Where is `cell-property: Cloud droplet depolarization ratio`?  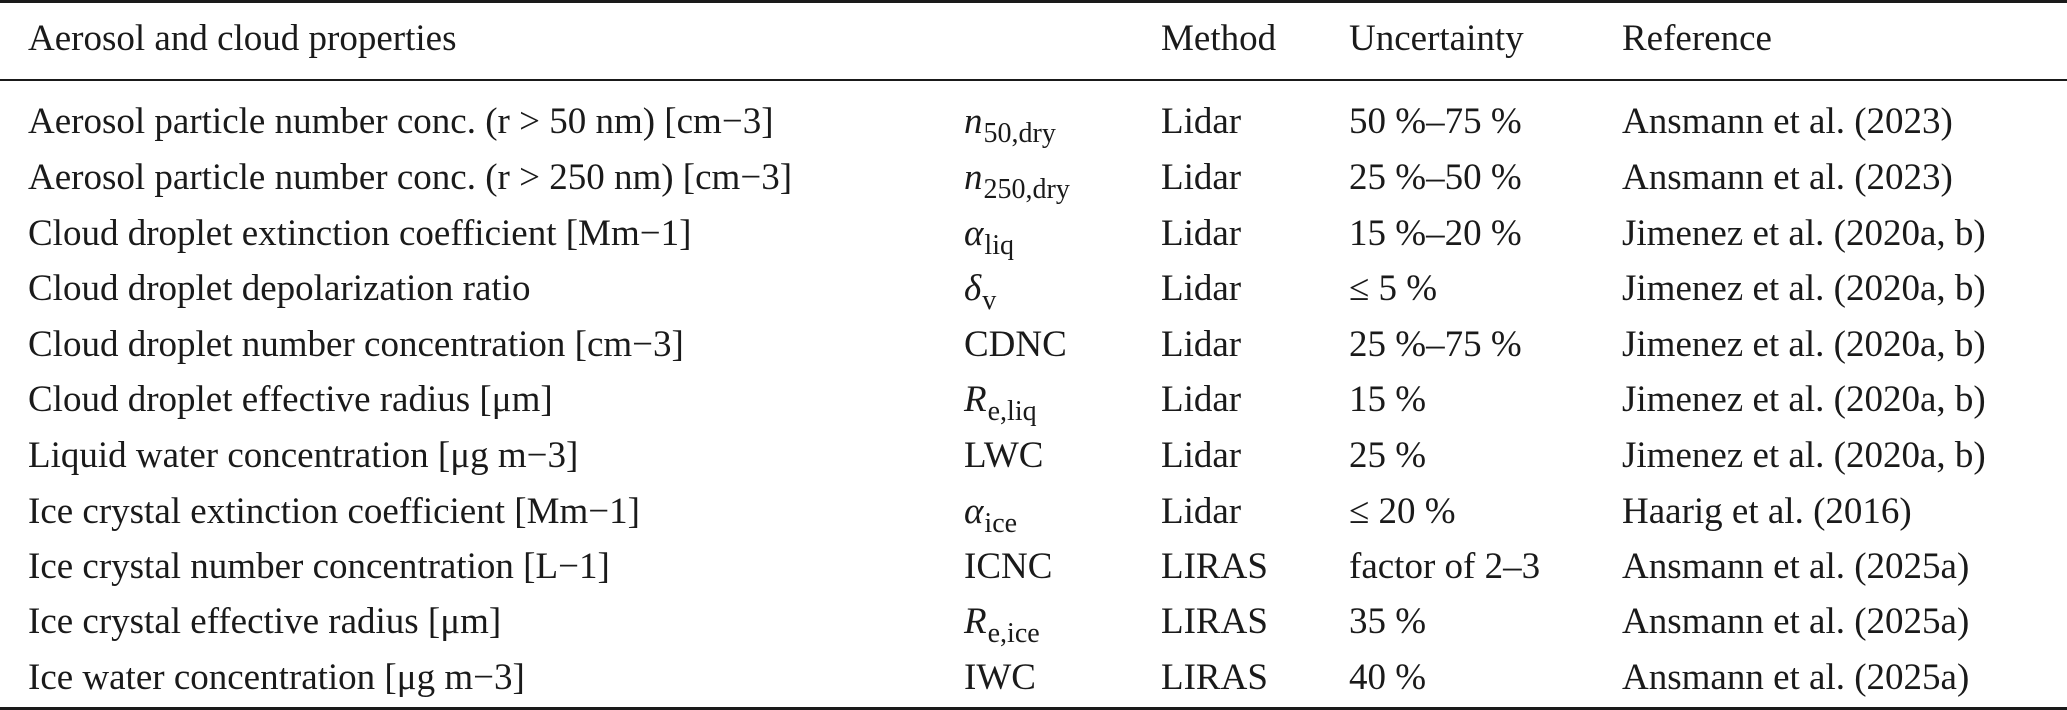
cell-property: Cloud droplet depolarization ratio is located at coordinates (279, 288).